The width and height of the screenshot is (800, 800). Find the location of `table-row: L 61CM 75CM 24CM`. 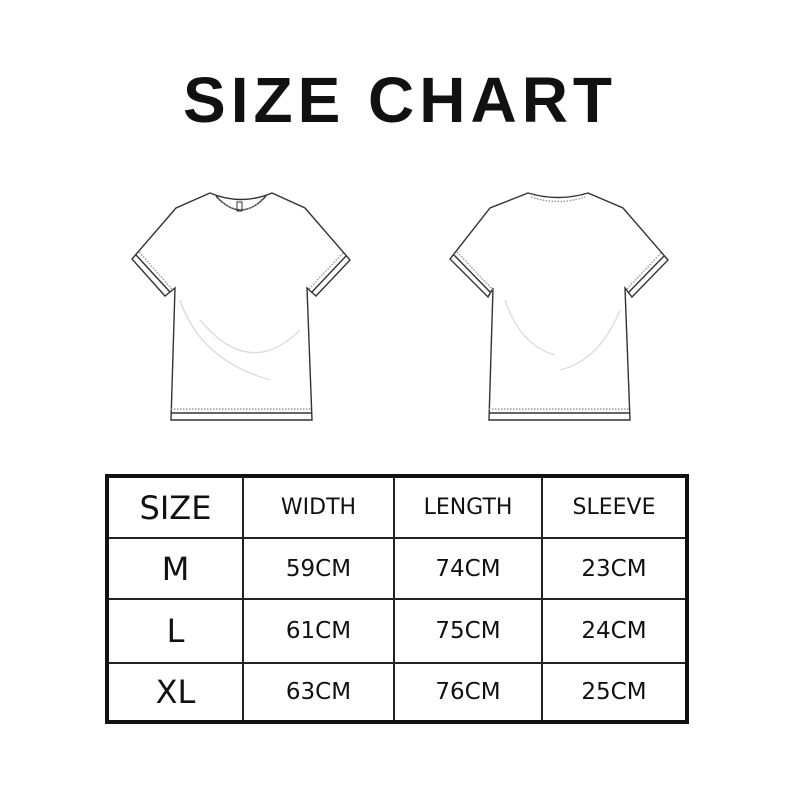

table-row: L 61CM 75CM 24CM is located at coordinates (397, 631).